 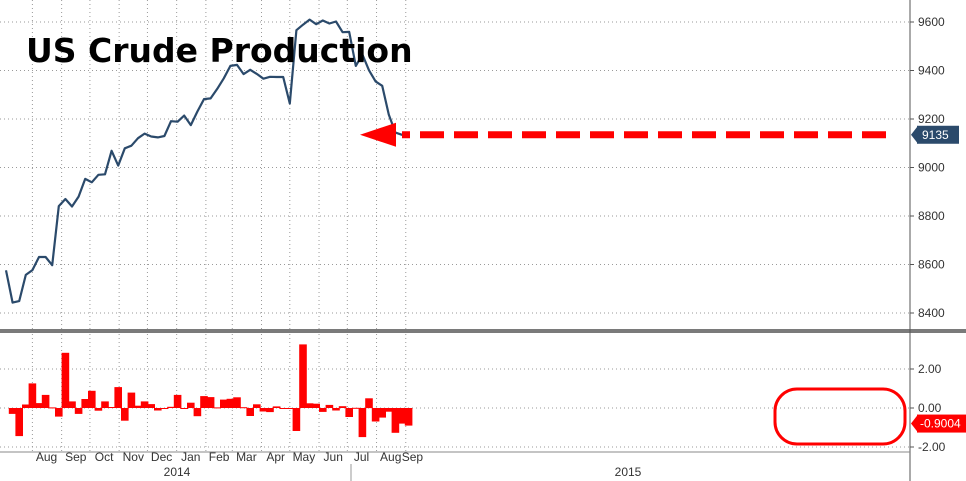 What do you see at coordinates (333, 457) in the screenshot?
I see `x-month-label: Jun` at bounding box center [333, 457].